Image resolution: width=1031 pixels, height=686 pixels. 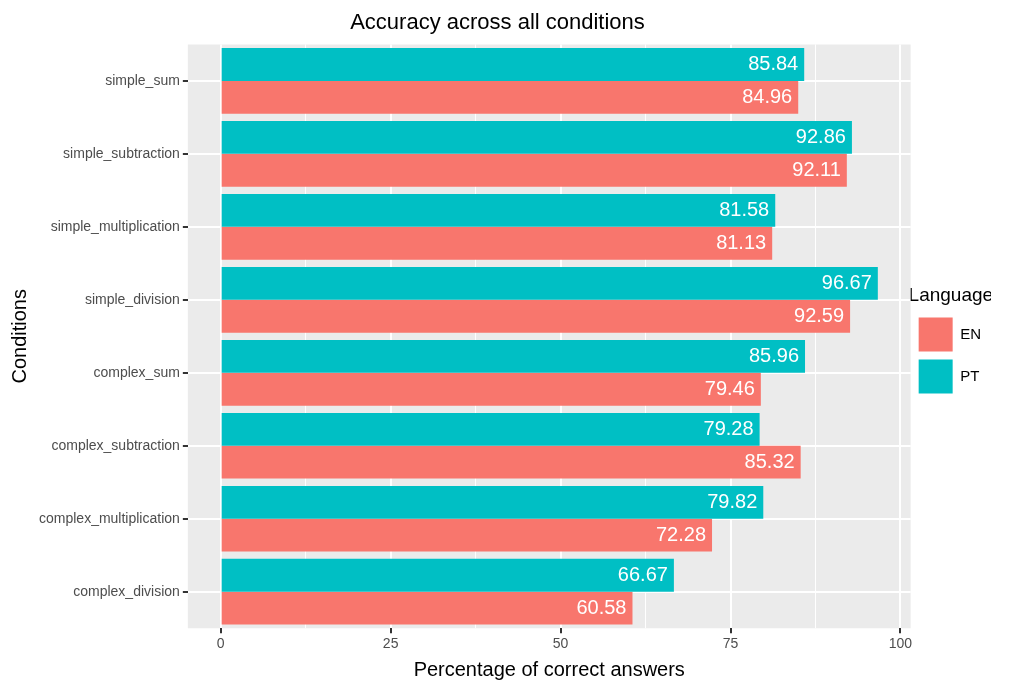 What do you see at coordinates (728, 427) in the screenshot?
I see `data-label: 79.28` at bounding box center [728, 427].